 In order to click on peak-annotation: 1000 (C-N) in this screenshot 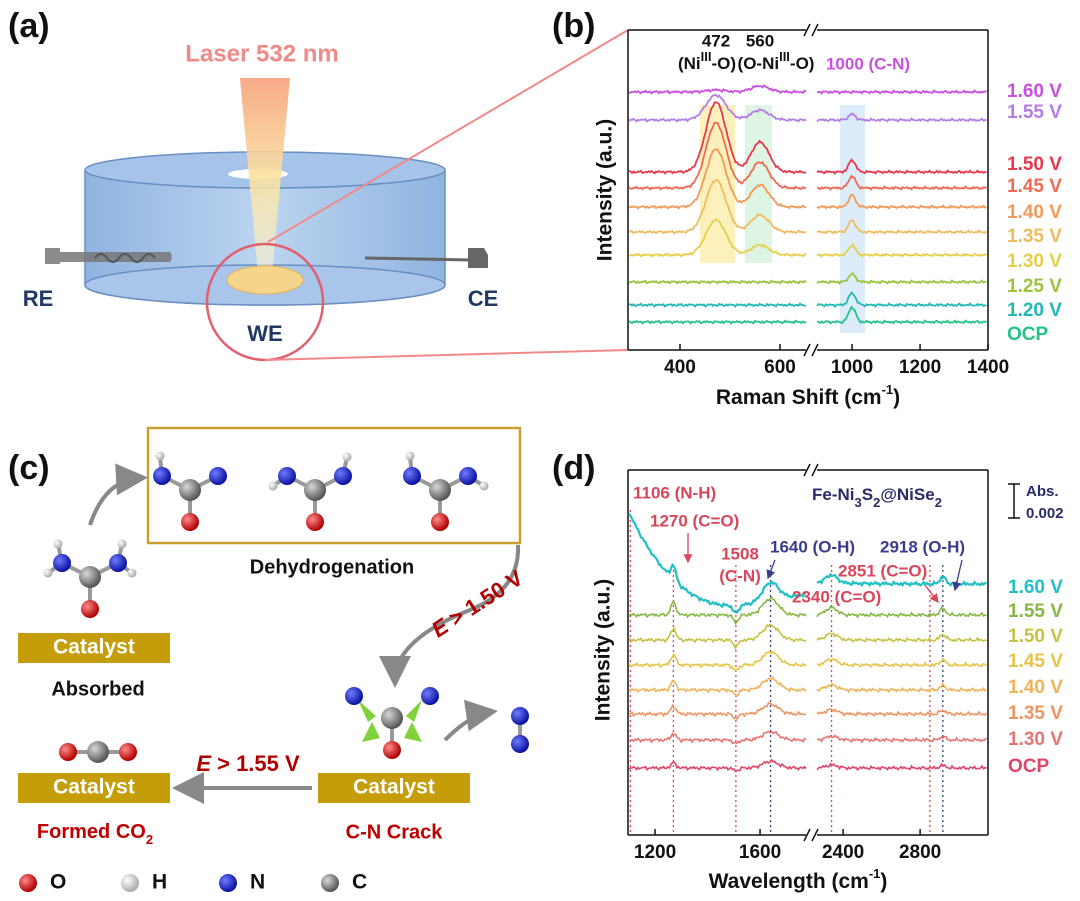, I will do `click(868, 63)`.